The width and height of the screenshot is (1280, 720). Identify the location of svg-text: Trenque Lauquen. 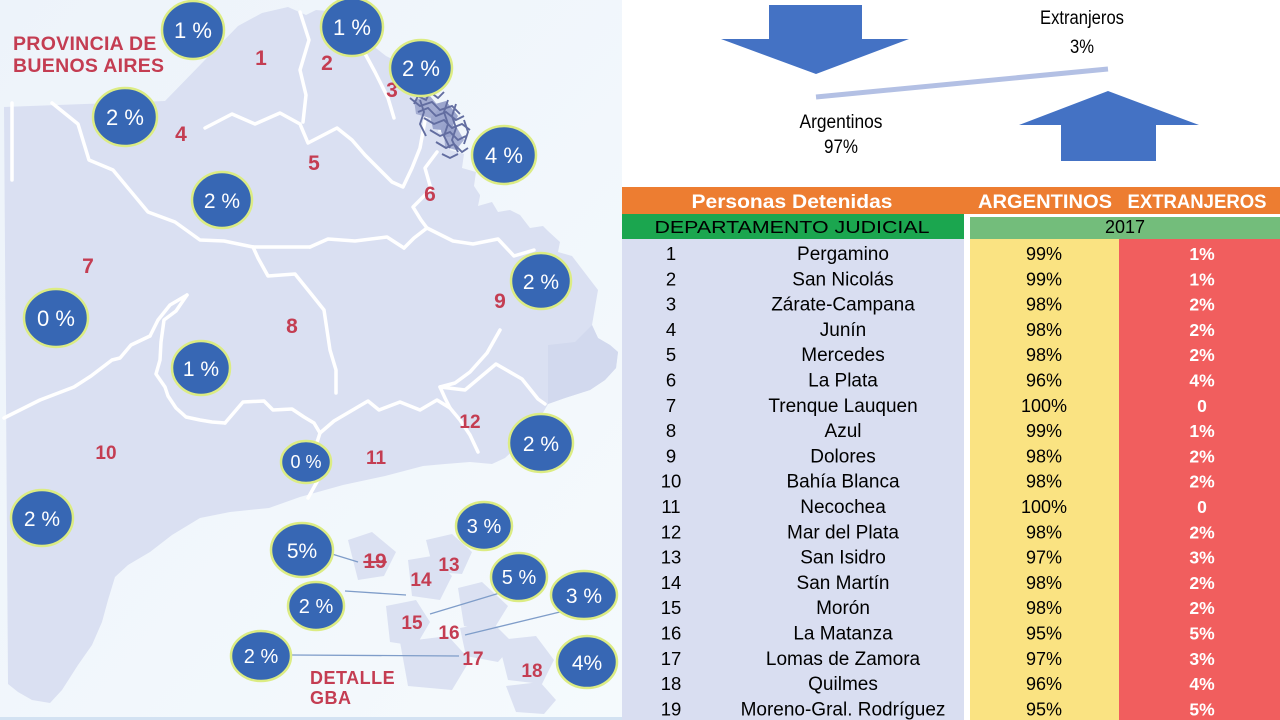
(842, 406).